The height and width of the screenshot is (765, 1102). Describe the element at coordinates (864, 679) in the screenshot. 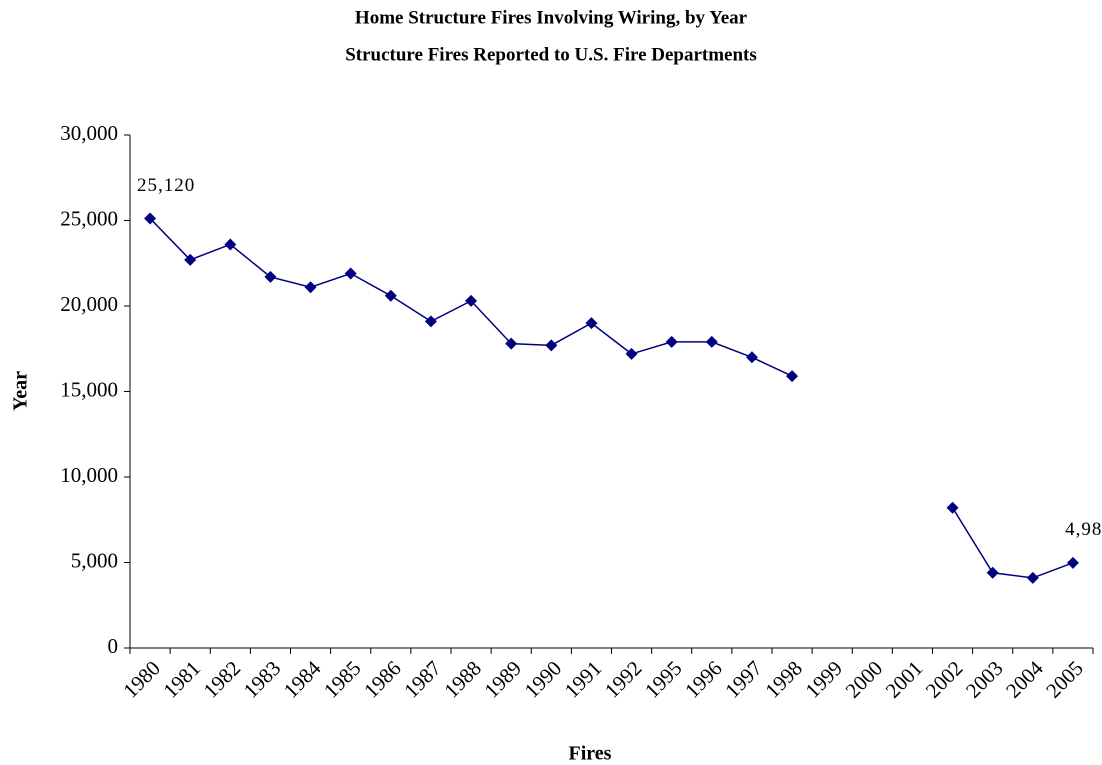

I see `x-tick-label: 2000` at that location.